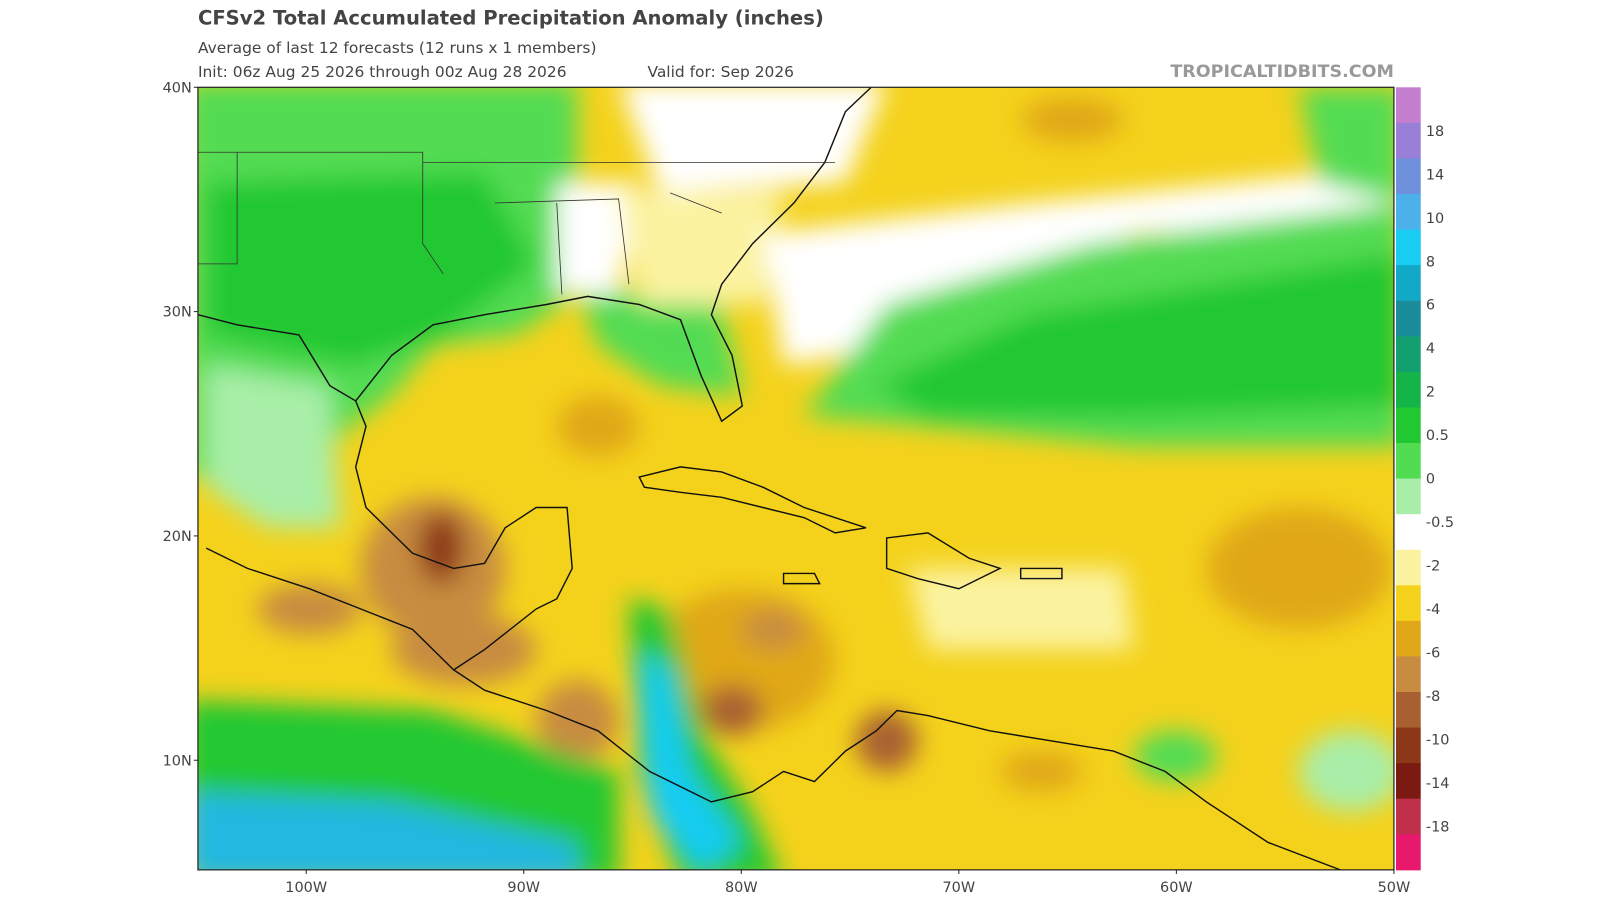 The height and width of the screenshot is (904, 1600). What do you see at coordinates (741, 888) in the screenshot?
I see `lon-label: 80W` at bounding box center [741, 888].